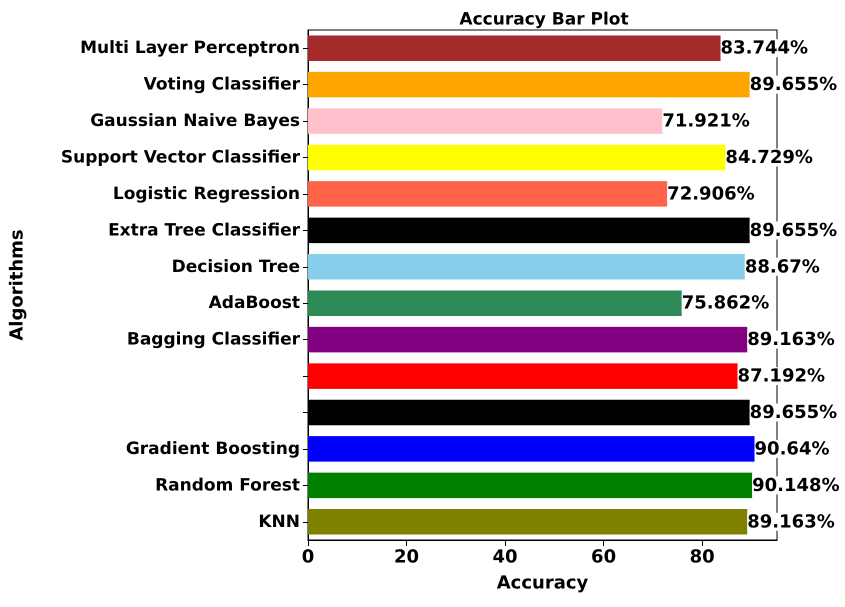 Image resolution: width=845 pixels, height=607 pixels. What do you see at coordinates (222, 84) in the screenshot?
I see `y-tick-label: Voting Classifier` at bounding box center [222, 84].